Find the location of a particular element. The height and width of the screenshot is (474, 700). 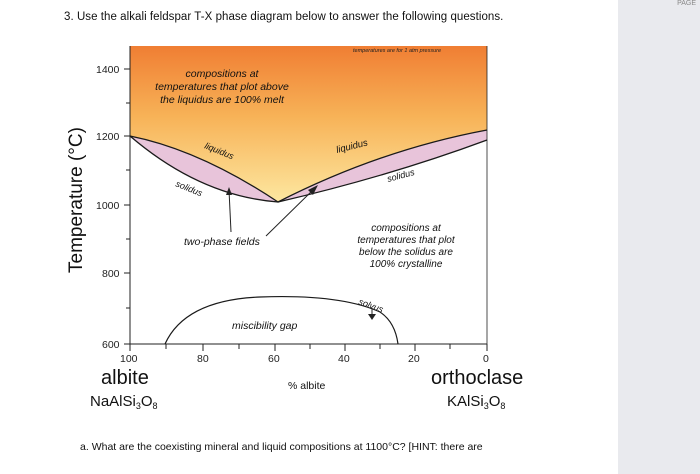

question-number: 3. is located at coordinates (69, 17).